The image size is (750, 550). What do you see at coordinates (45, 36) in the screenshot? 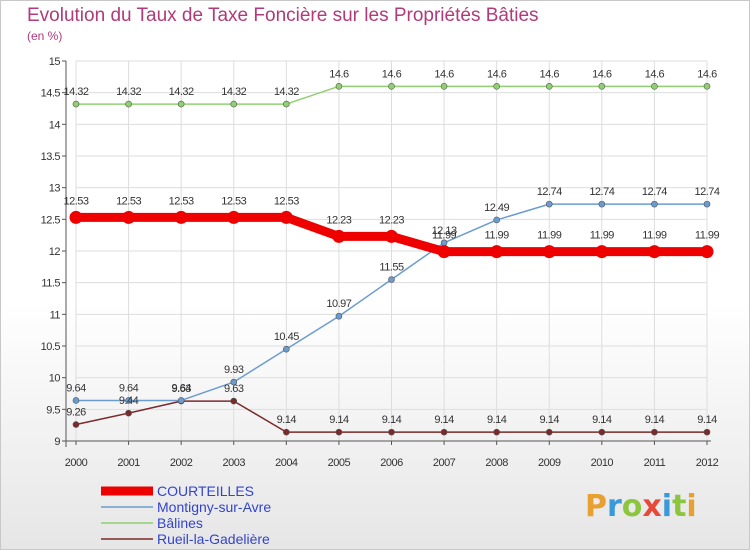
I see `unit-label: (en %)` at bounding box center [45, 36].